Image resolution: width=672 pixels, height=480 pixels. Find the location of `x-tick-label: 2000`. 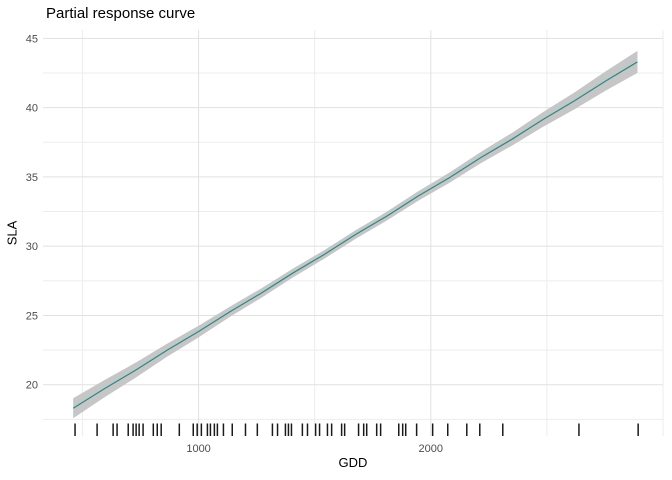

x-tick-label: 2000 is located at coordinates (431, 449).